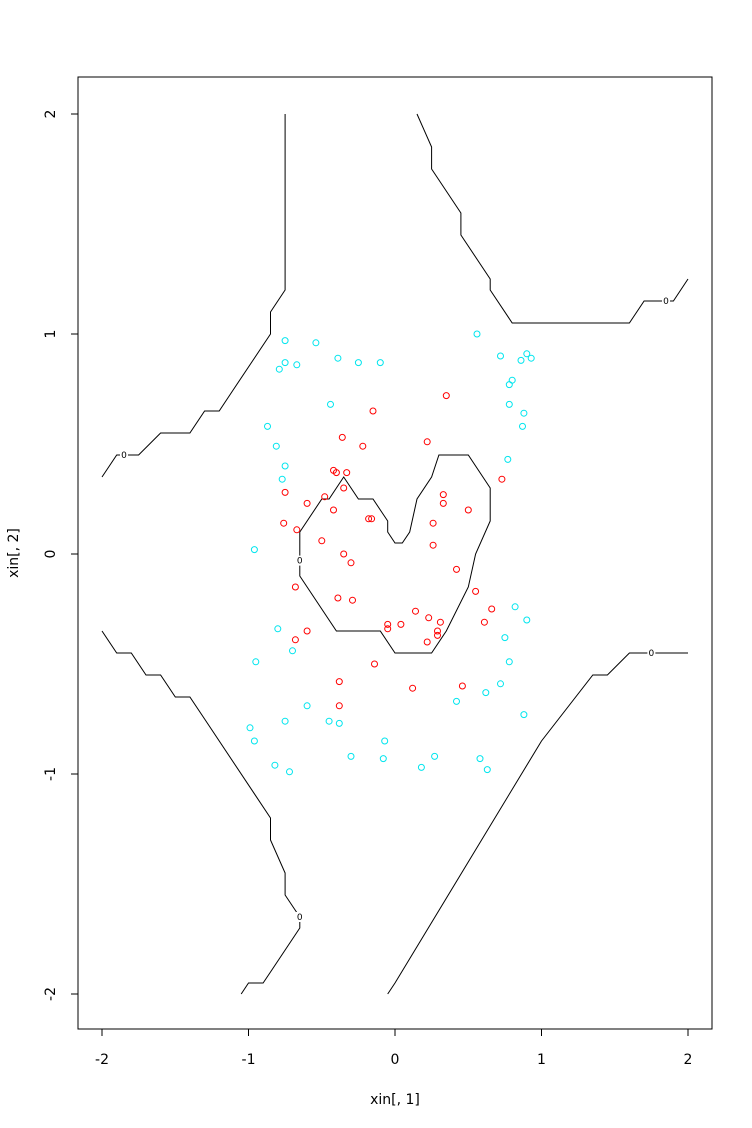 The height and width of the screenshot is (1128, 752). Describe the element at coordinates (61, 555) in the screenshot. I see `y-axis: -2 -1 0 1 2` at that location.